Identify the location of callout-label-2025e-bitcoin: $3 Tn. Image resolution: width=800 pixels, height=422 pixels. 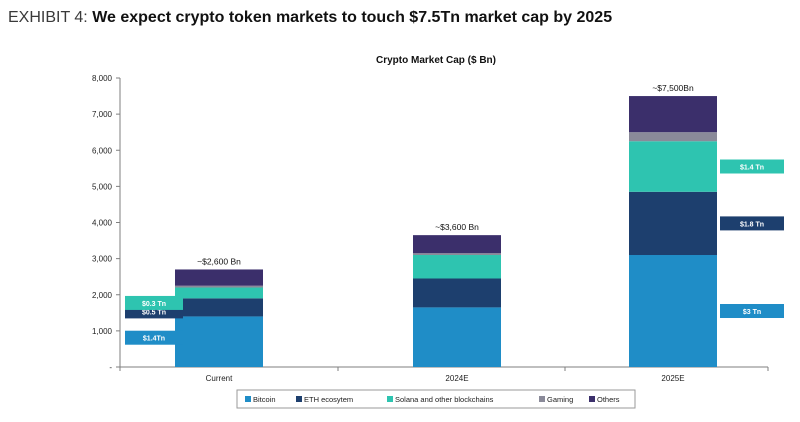
(752, 312).